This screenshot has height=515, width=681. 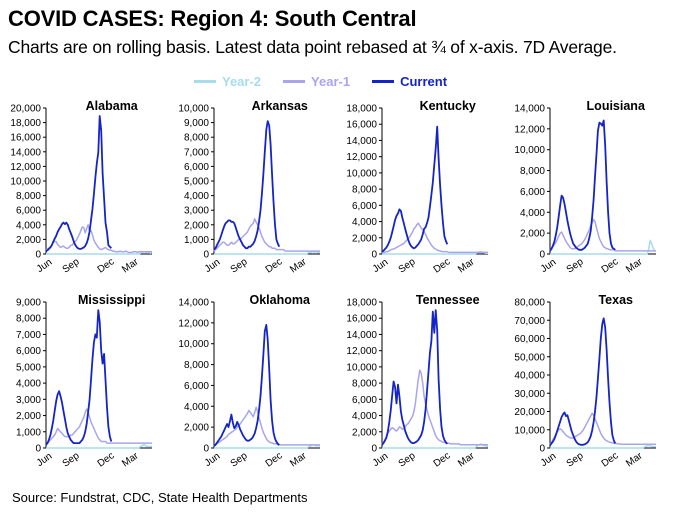 I want to click on y-tick-label: 5,000, so click(x=28, y=367).